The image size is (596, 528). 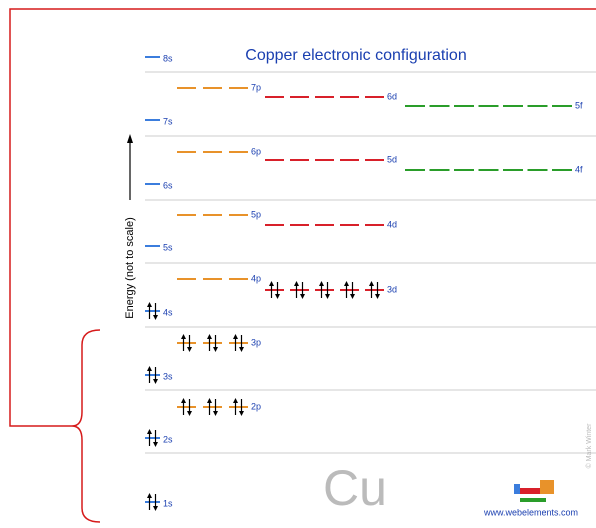 I want to click on orbital-label: 5s, so click(x=168, y=247).